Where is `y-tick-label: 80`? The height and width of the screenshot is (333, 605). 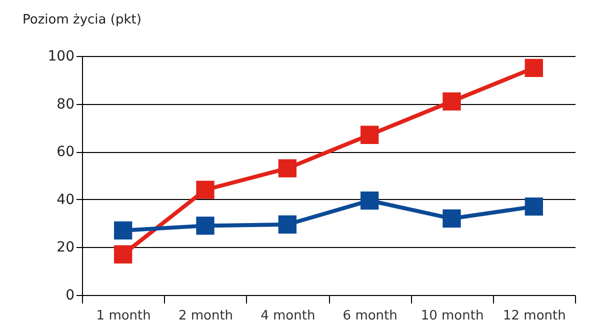 y-tick-label: 80 is located at coordinates (65, 104).